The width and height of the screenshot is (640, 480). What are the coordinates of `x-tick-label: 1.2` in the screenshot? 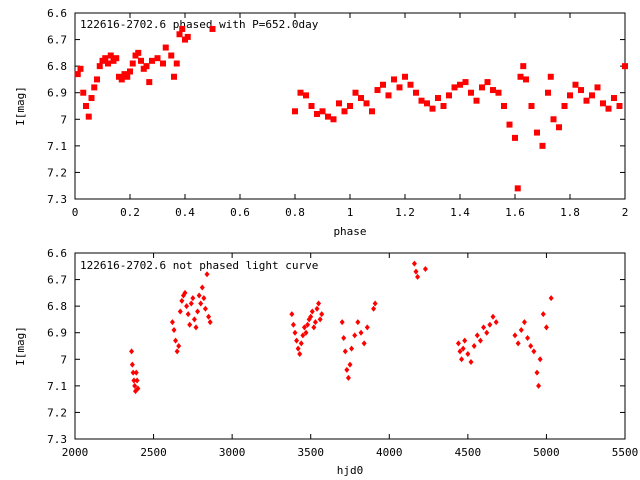 It's located at (405, 212).